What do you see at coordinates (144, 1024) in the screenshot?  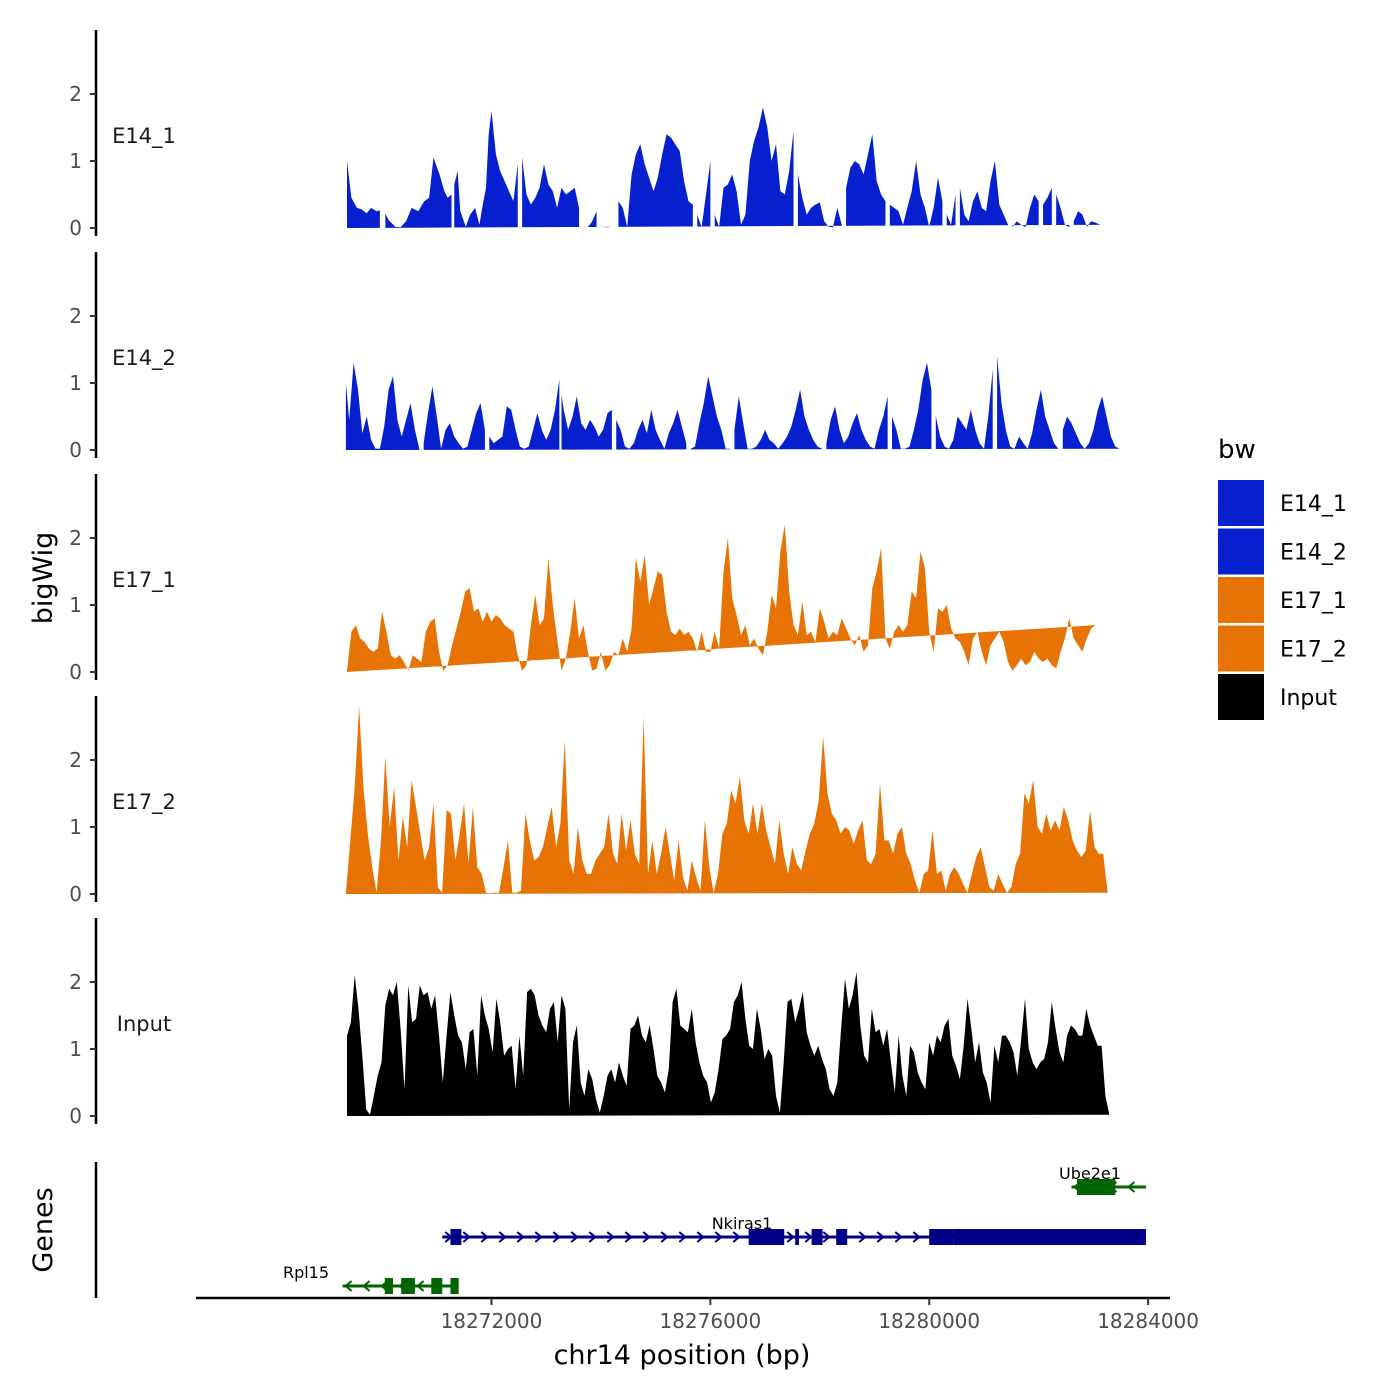 I see `track-label: Input` at bounding box center [144, 1024].